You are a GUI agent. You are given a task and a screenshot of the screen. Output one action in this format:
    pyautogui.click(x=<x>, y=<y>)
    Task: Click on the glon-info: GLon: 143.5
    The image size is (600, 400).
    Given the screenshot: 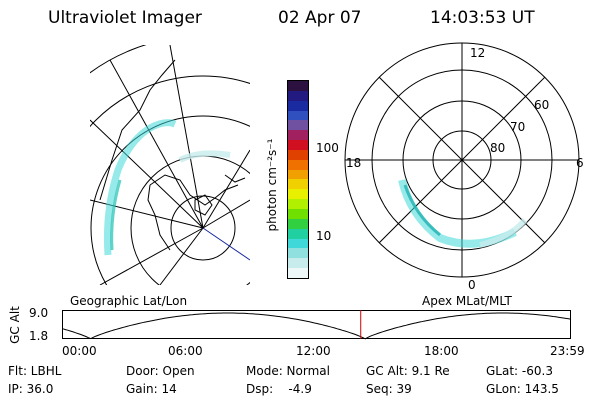 What is the action you would take?
    pyautogui.click(x=522, y=389)
    